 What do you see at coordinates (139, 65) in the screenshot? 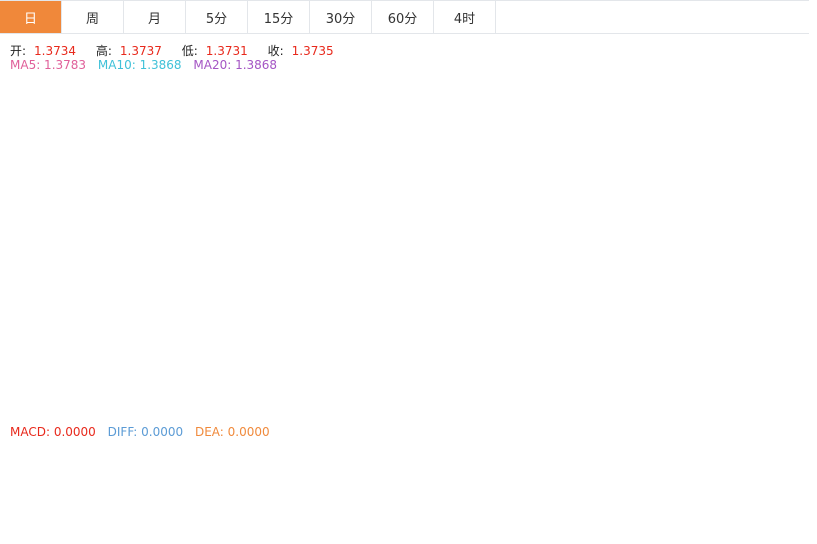
I see `ma10-value: MA10: 1.3868` at bounding box center [139, 65].